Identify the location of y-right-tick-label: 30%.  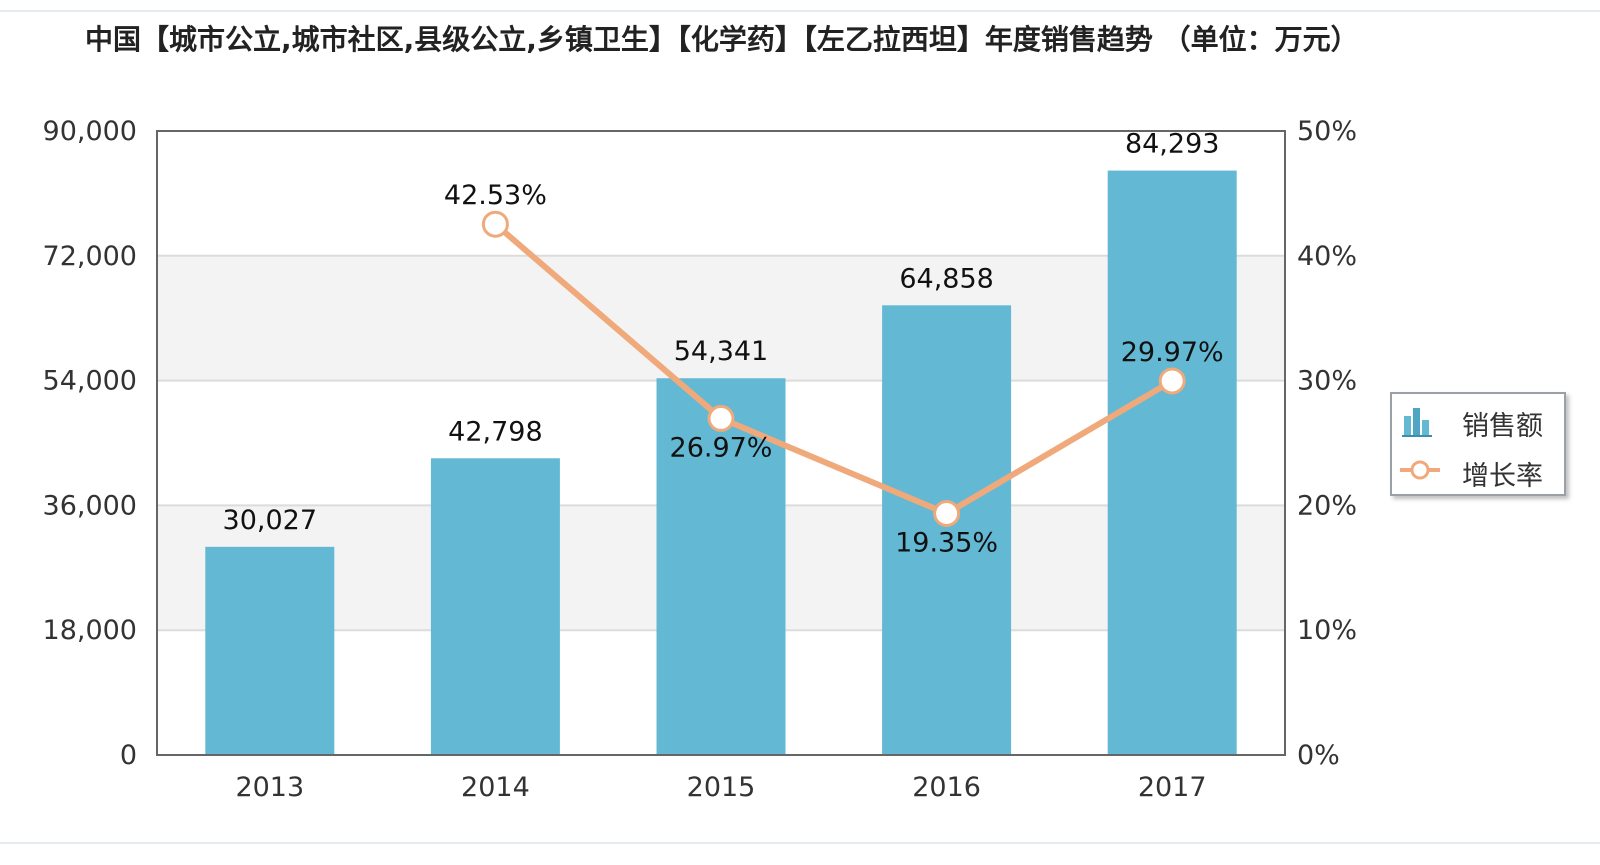
(1327, 381).